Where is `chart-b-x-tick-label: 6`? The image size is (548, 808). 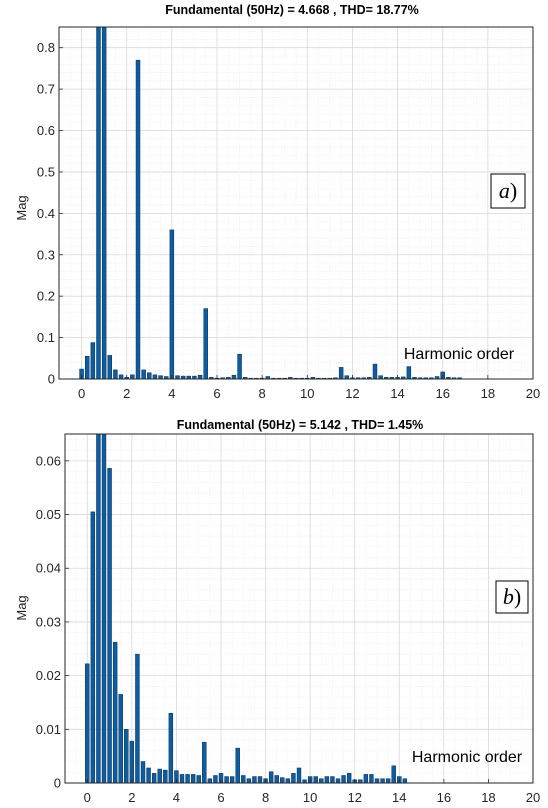 chart-b-x-tick-label: 6 is located at coordinates (220, 797).